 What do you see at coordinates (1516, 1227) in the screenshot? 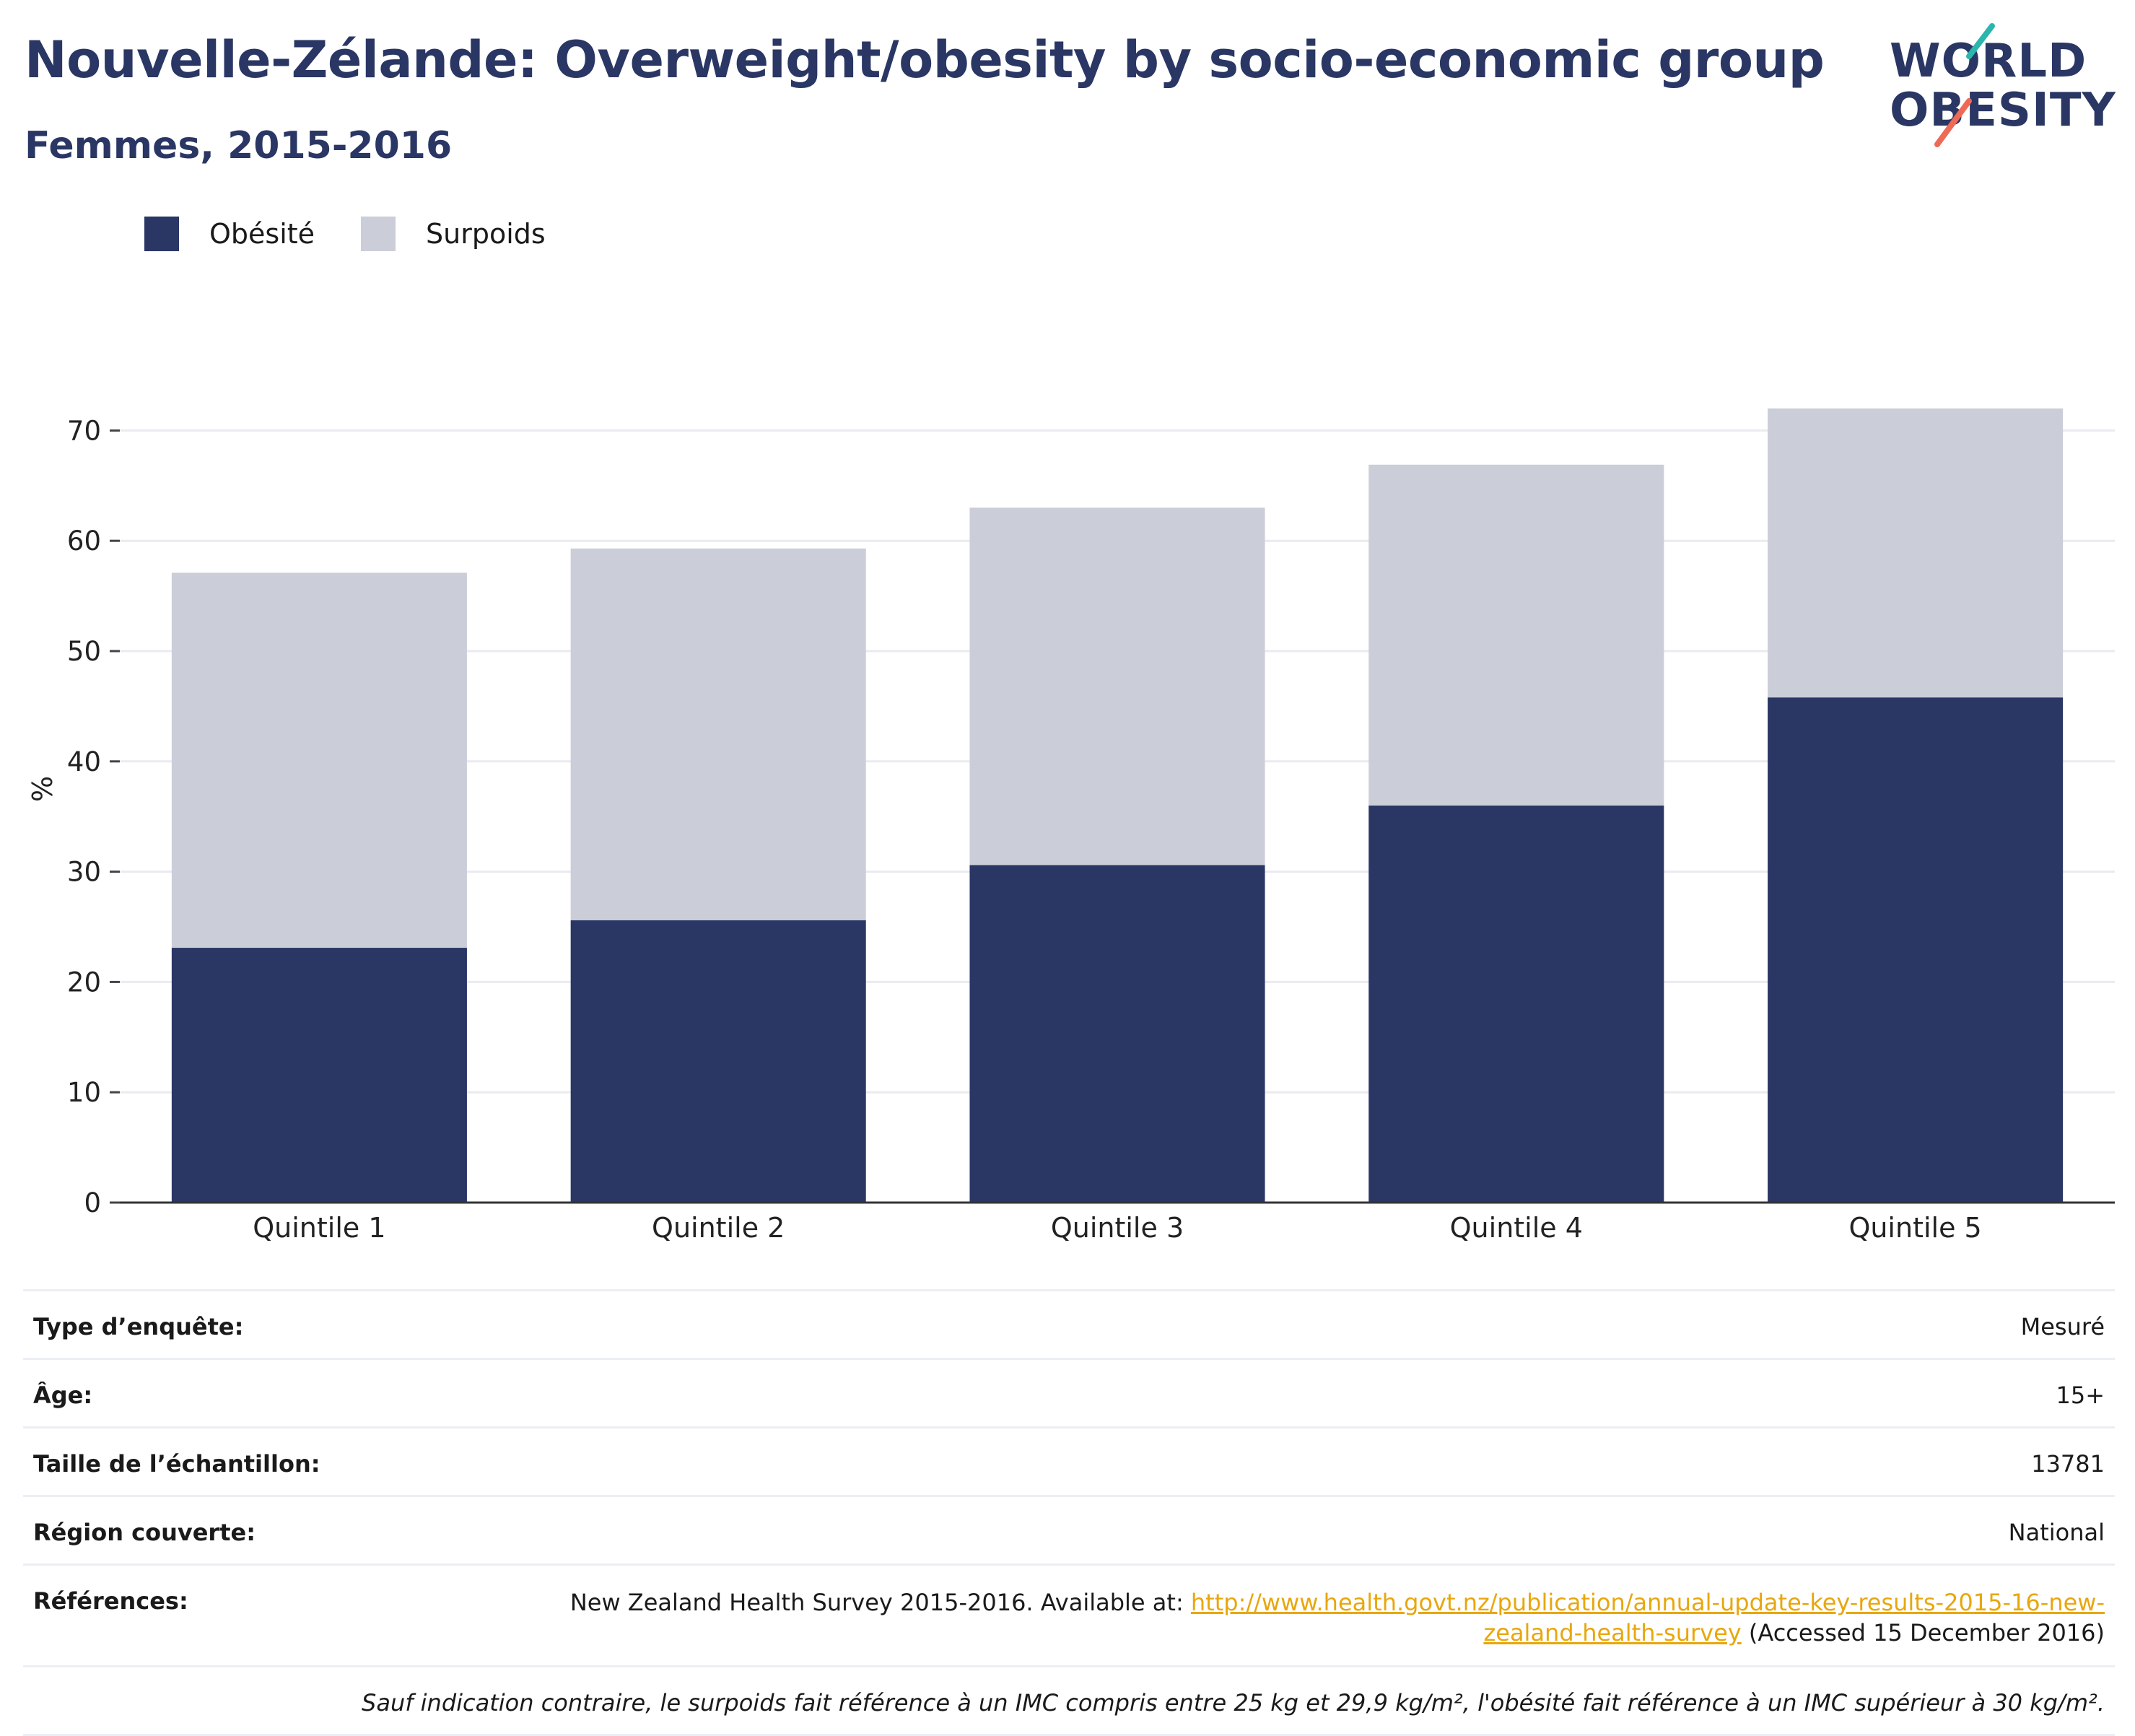
I see `x-tick-label: Quintile 4` at bounding box center [1516, 1227].